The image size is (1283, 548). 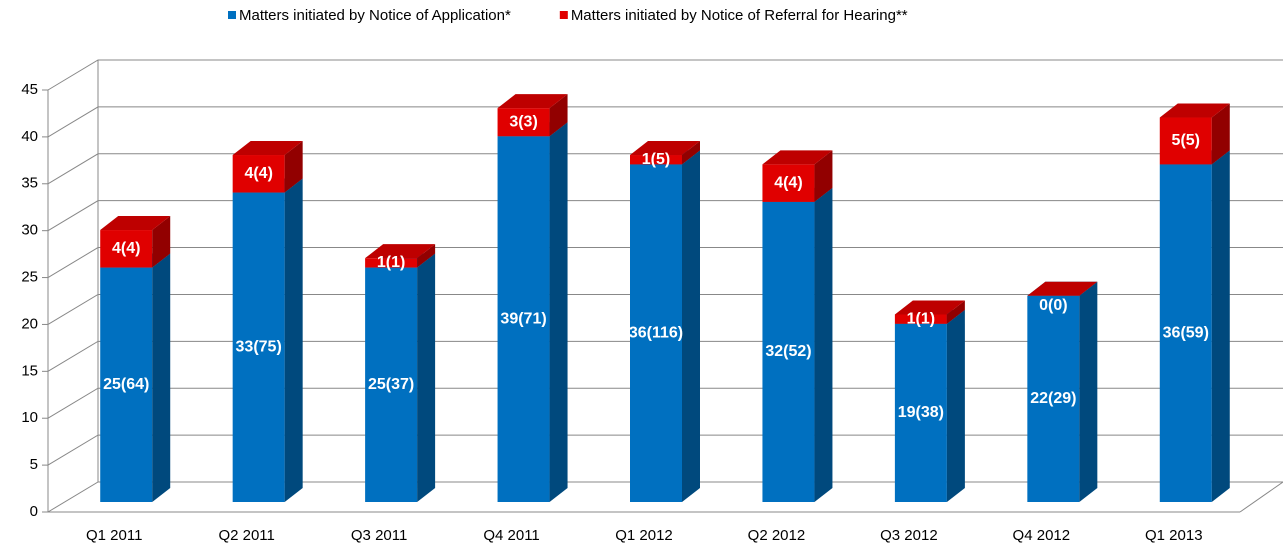 I want to click on x-tick-label: Q1 2012, so click(x=644, y=535).